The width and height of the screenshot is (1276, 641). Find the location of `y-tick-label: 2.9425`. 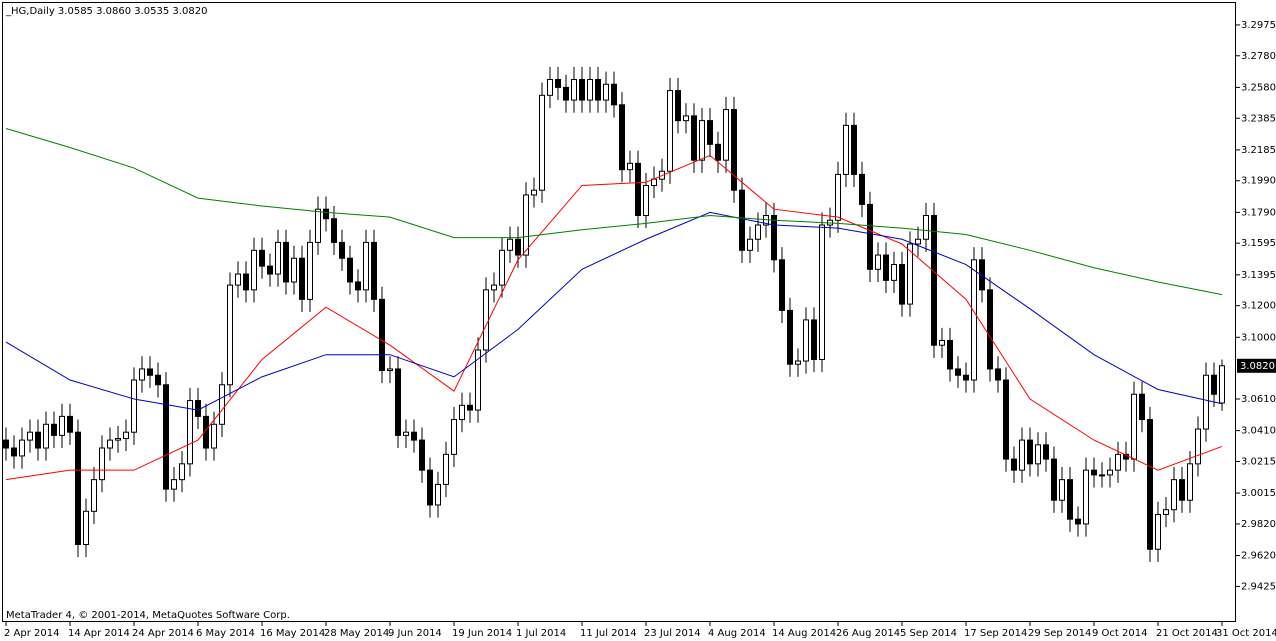

y-tick-label: 2.9425 is located at coordinates (1258, 586).